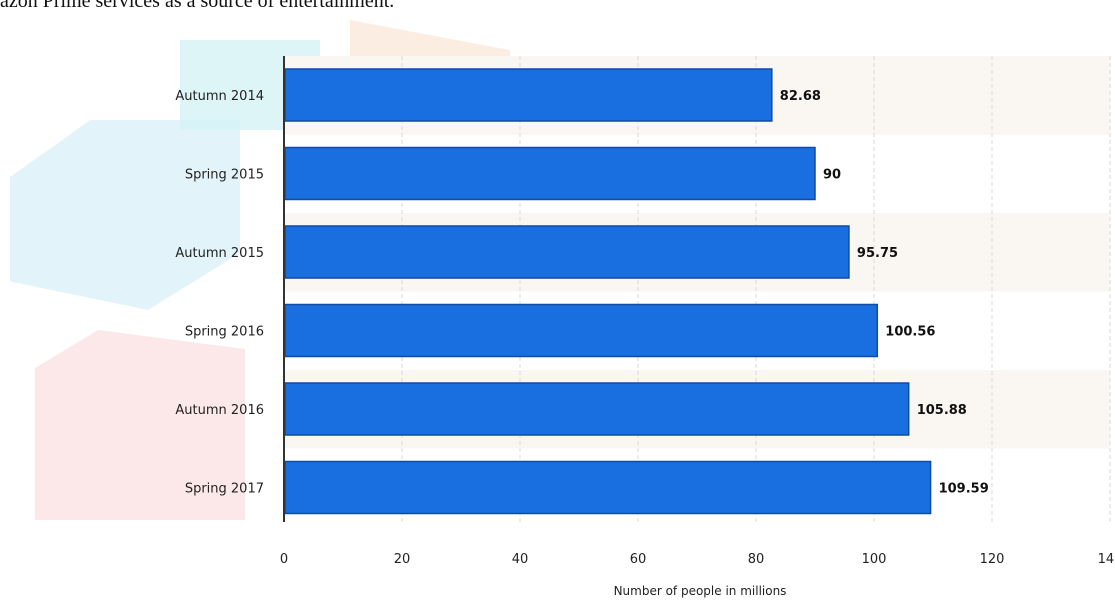 This screenshot has height=603, width=1115. Describe the element at coordinates (697, 559) in the screenshot. I see `x-tick-labels: 0 20 40 60 80 100 120 140` at that location.